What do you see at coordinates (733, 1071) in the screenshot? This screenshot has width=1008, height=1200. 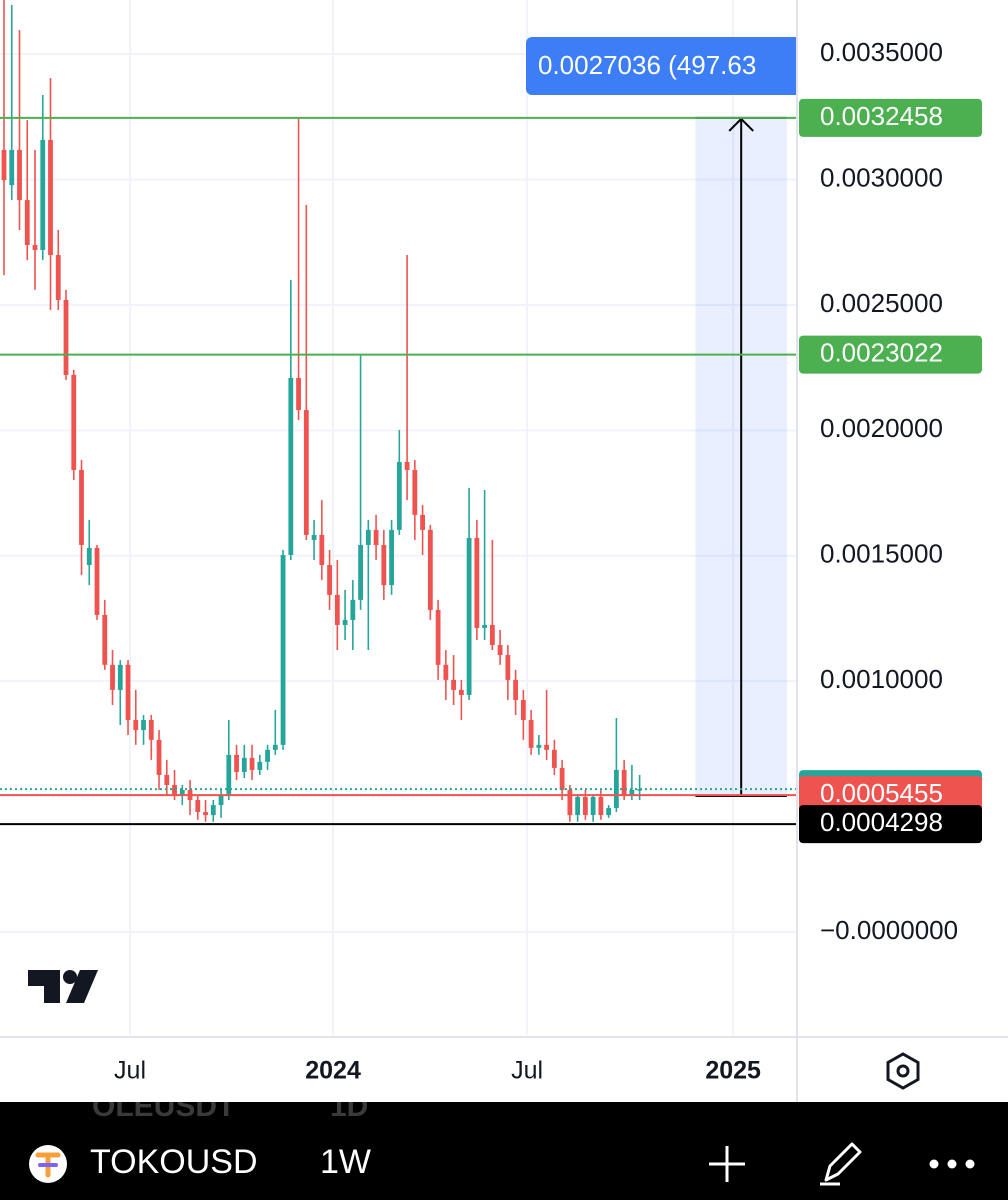 I see `x-tick-label: 2025` at bounding box center [733, 1071].